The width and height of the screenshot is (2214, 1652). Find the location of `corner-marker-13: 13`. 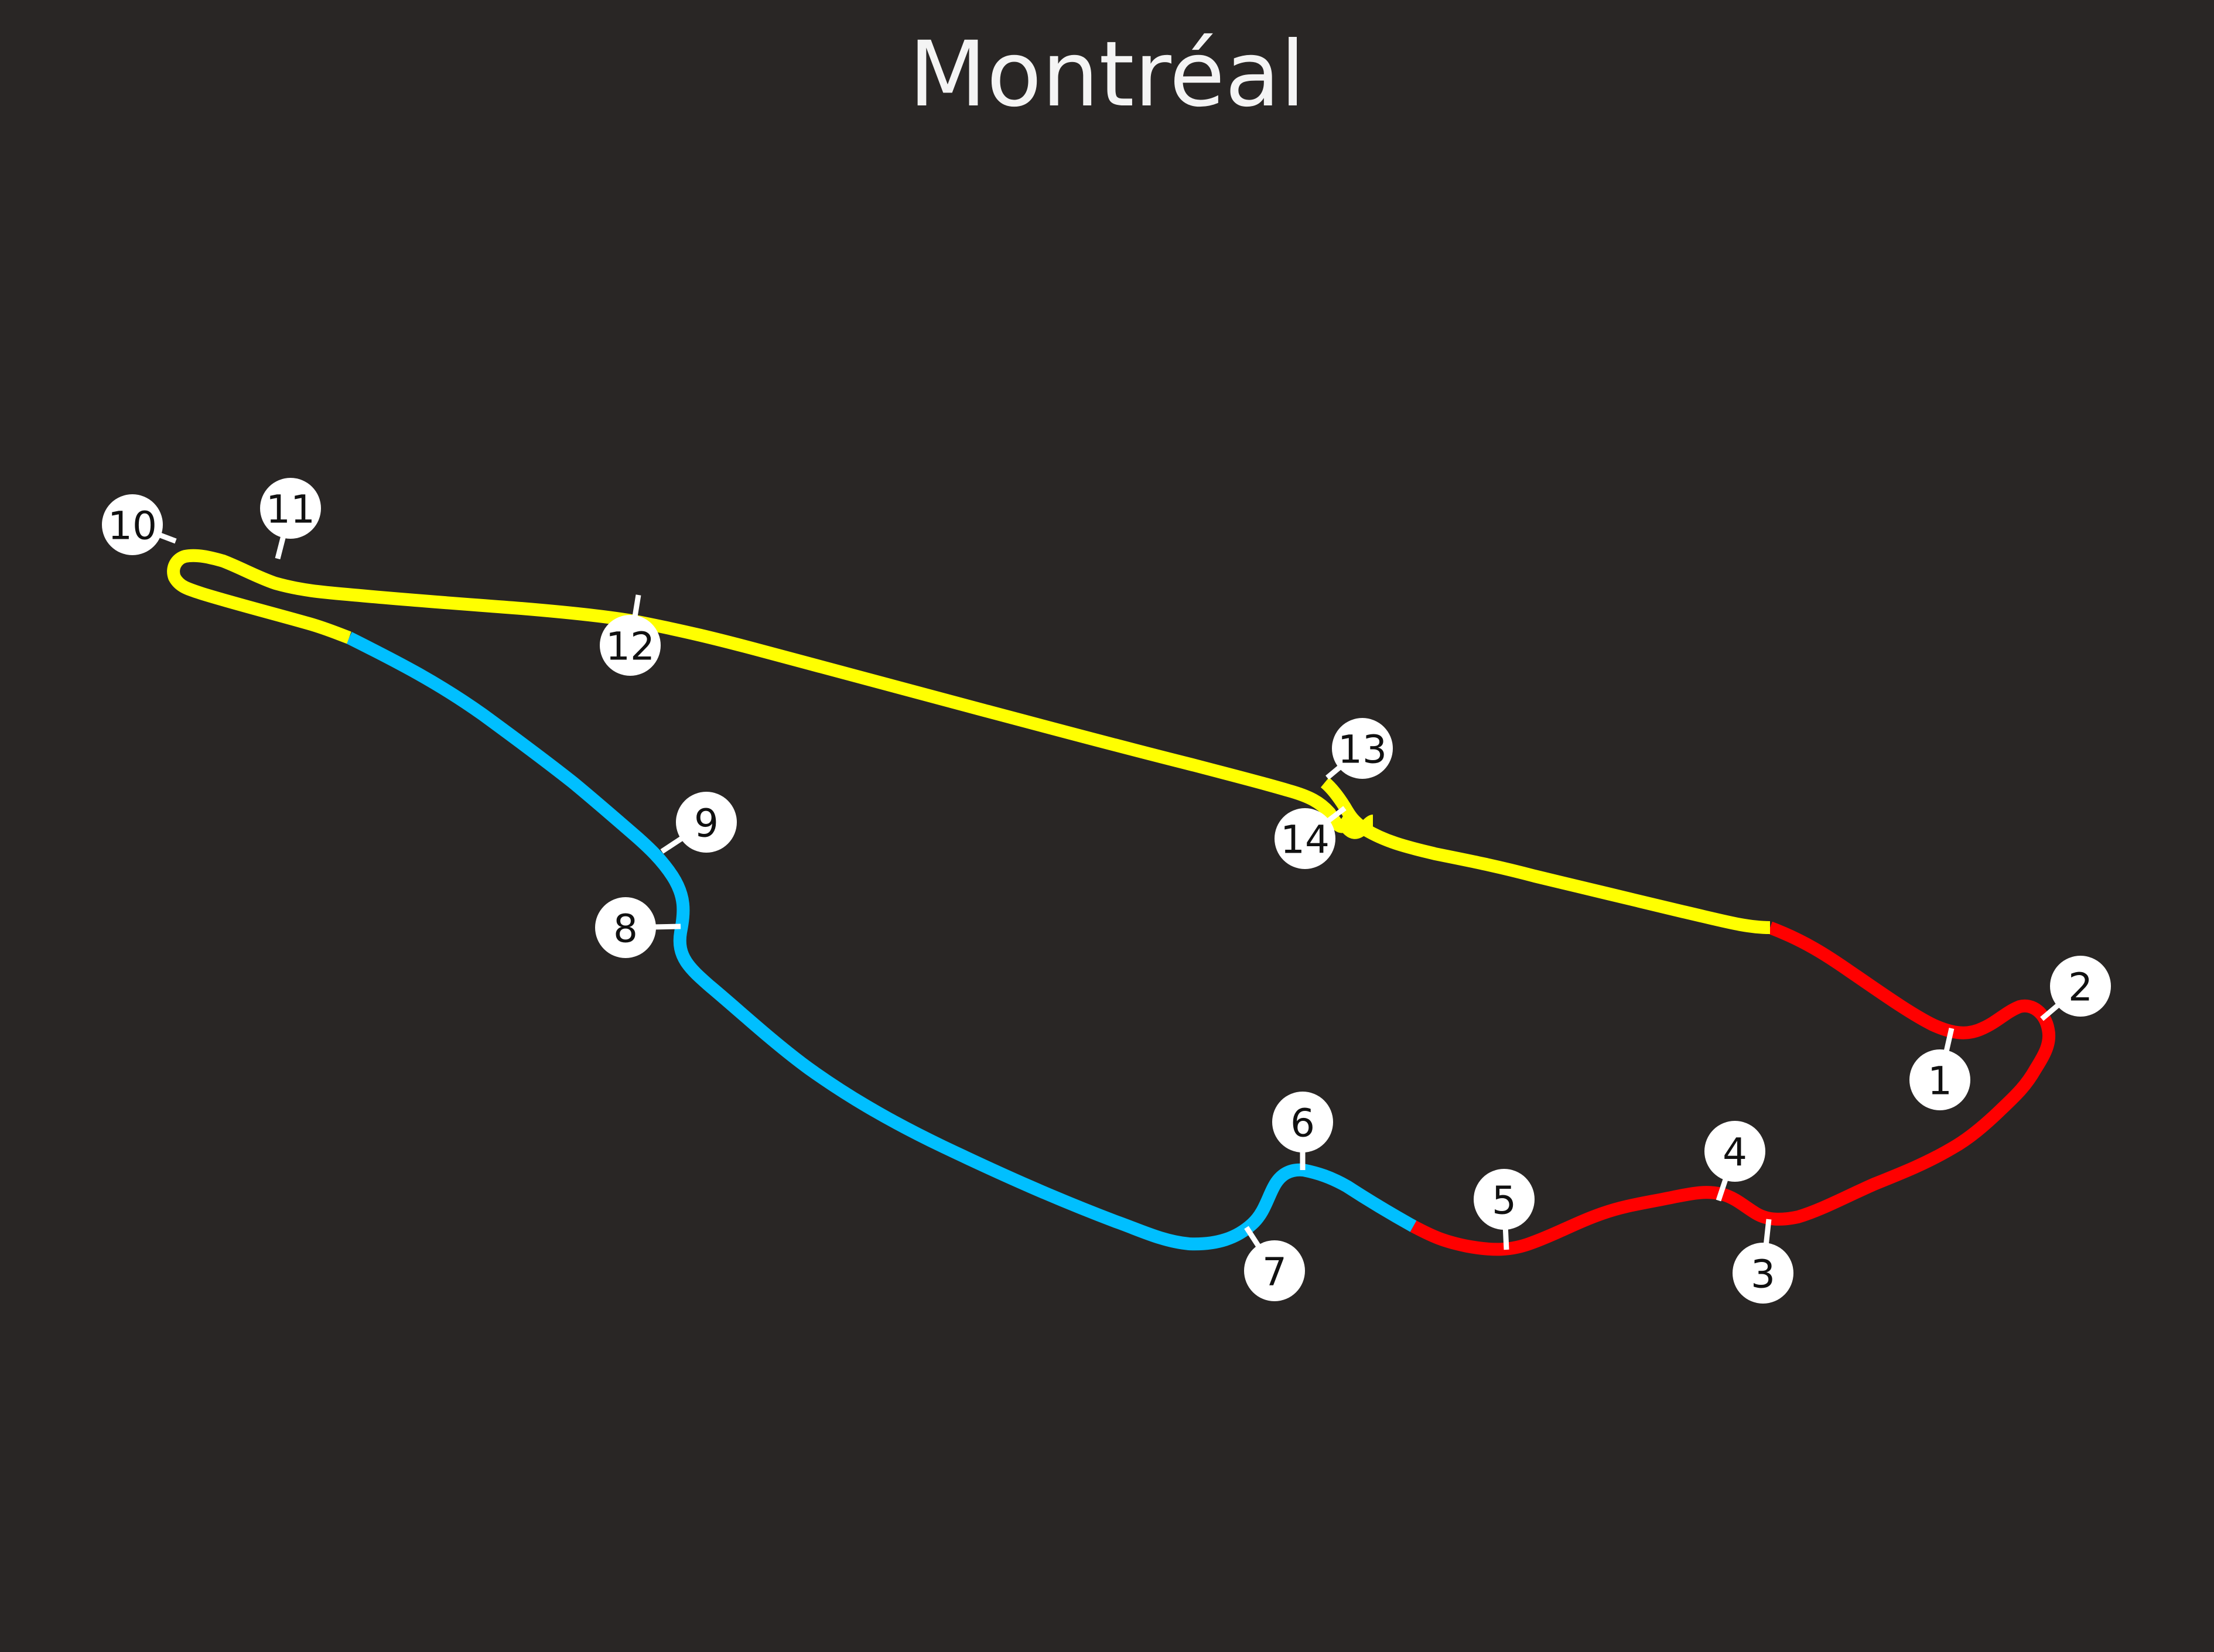

corner-marker-13: 13 is located at coordinates (1359, 749).